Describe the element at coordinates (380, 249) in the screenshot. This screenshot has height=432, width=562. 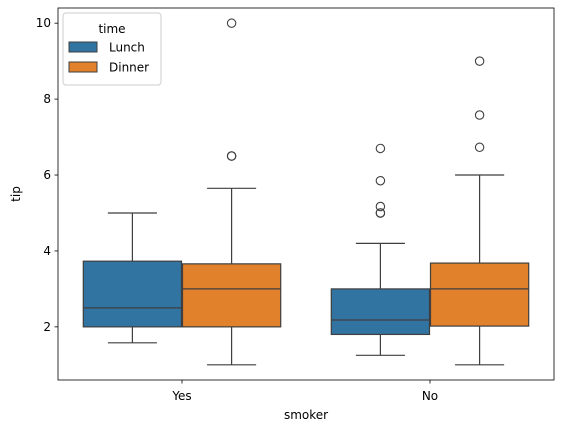
I see `box-lunch-no` at that location.